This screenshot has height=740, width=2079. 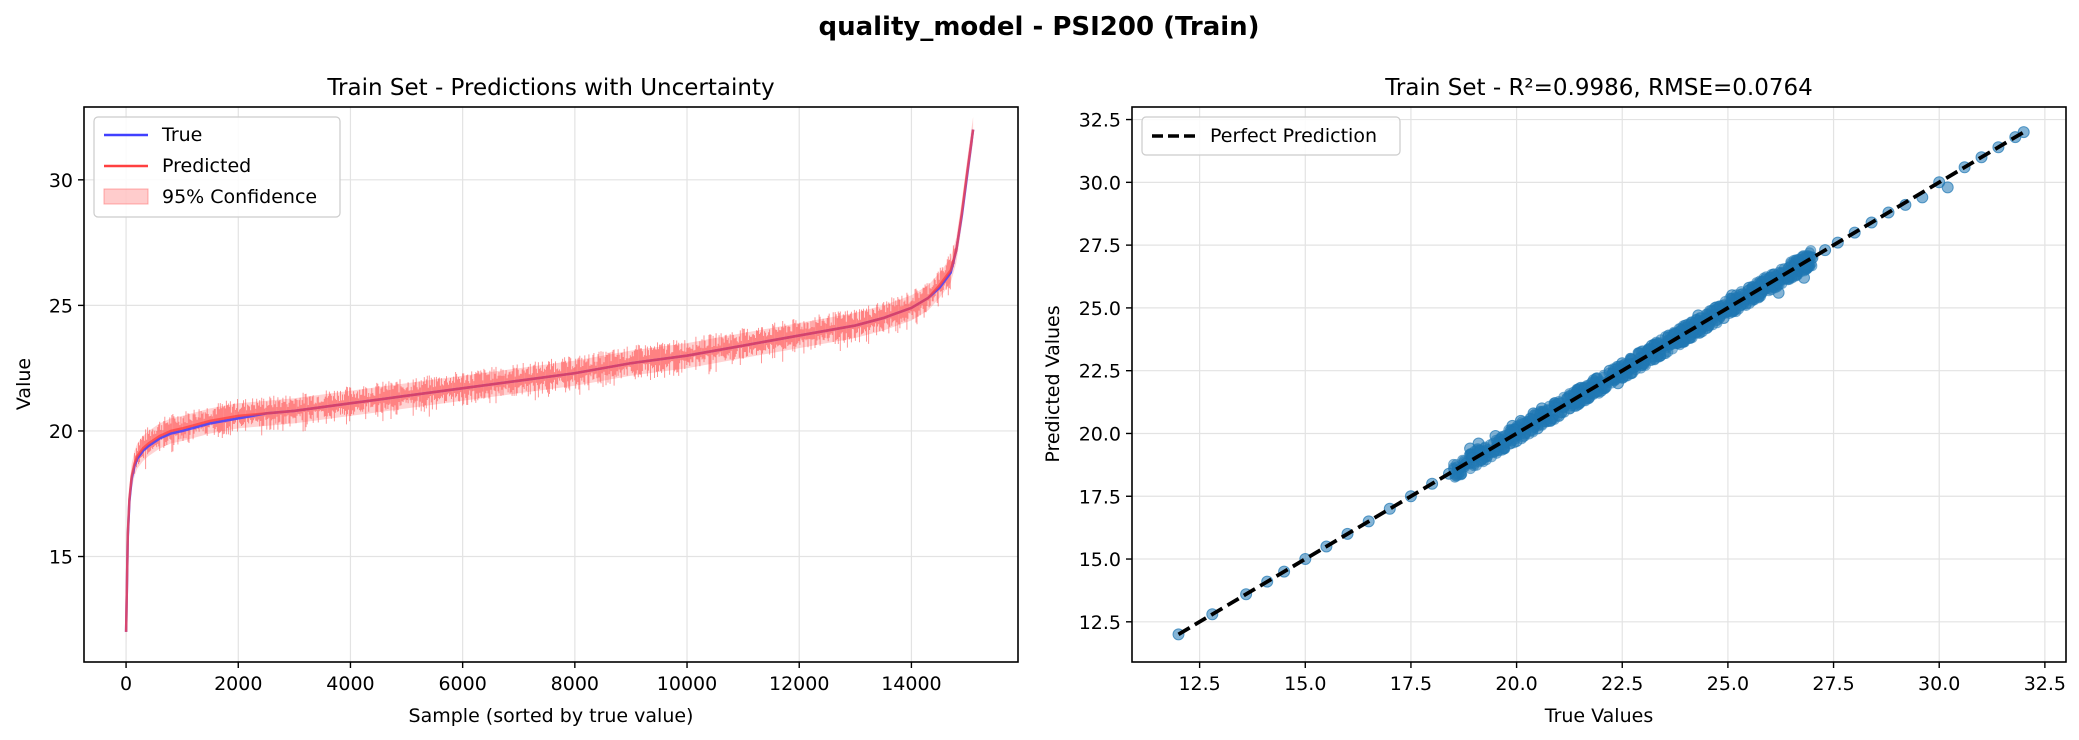 What do you see at coordinates (1728, 684) in the screenshot?
I see `right-x-tick-label: 25.0` at bounding box center [1728, 684].